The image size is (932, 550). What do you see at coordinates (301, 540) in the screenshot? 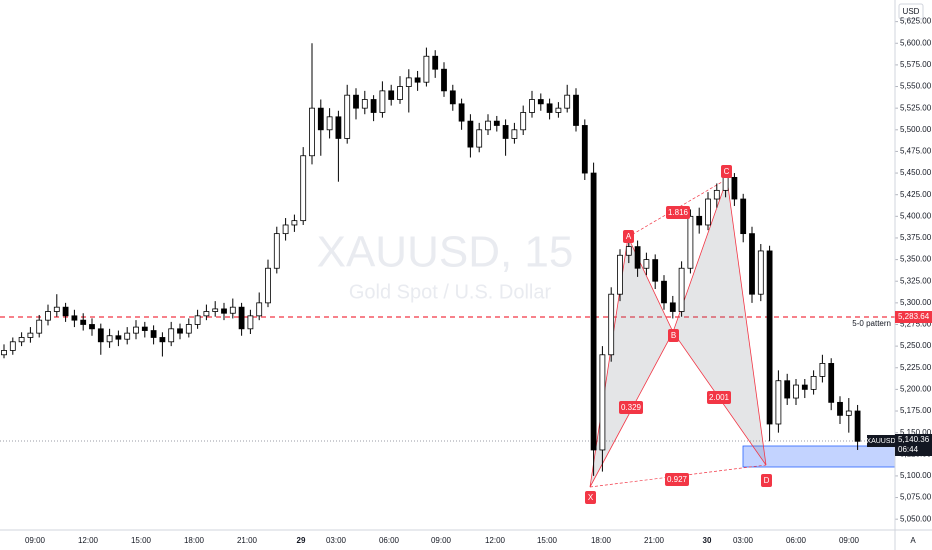
I see `x-tick-label: 29` at bounding box center [301, 540].